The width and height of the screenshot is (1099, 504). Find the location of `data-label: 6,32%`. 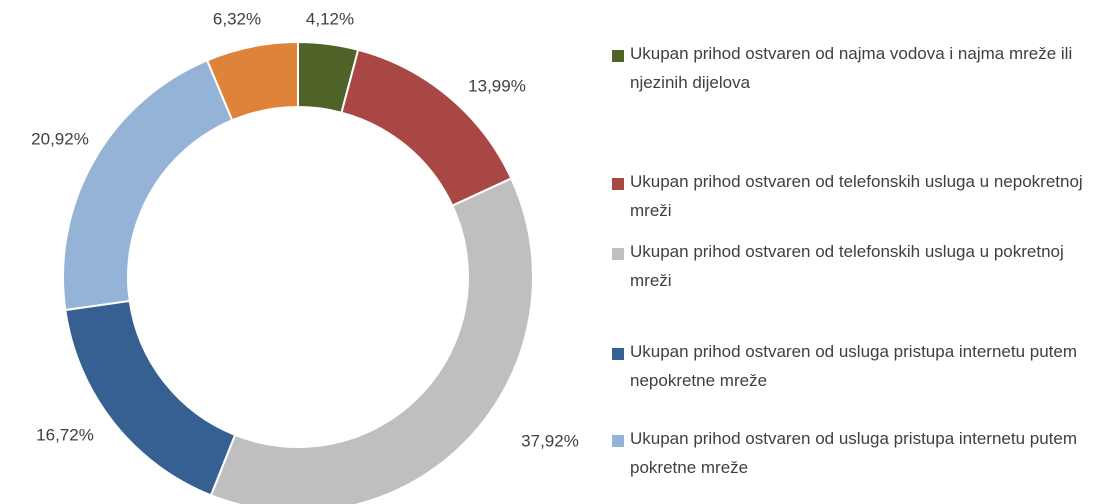

data-label: 6,32% is located at coordinates (237, 18).